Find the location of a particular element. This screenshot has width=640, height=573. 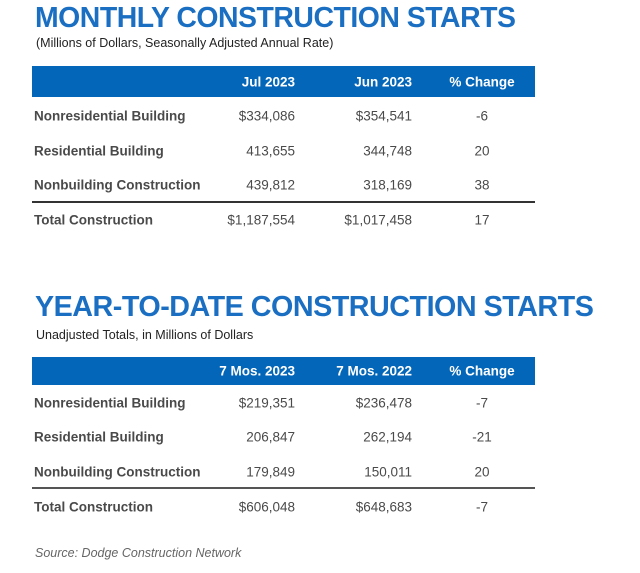

cell: 439,812 is located at coordinates (270, 185).